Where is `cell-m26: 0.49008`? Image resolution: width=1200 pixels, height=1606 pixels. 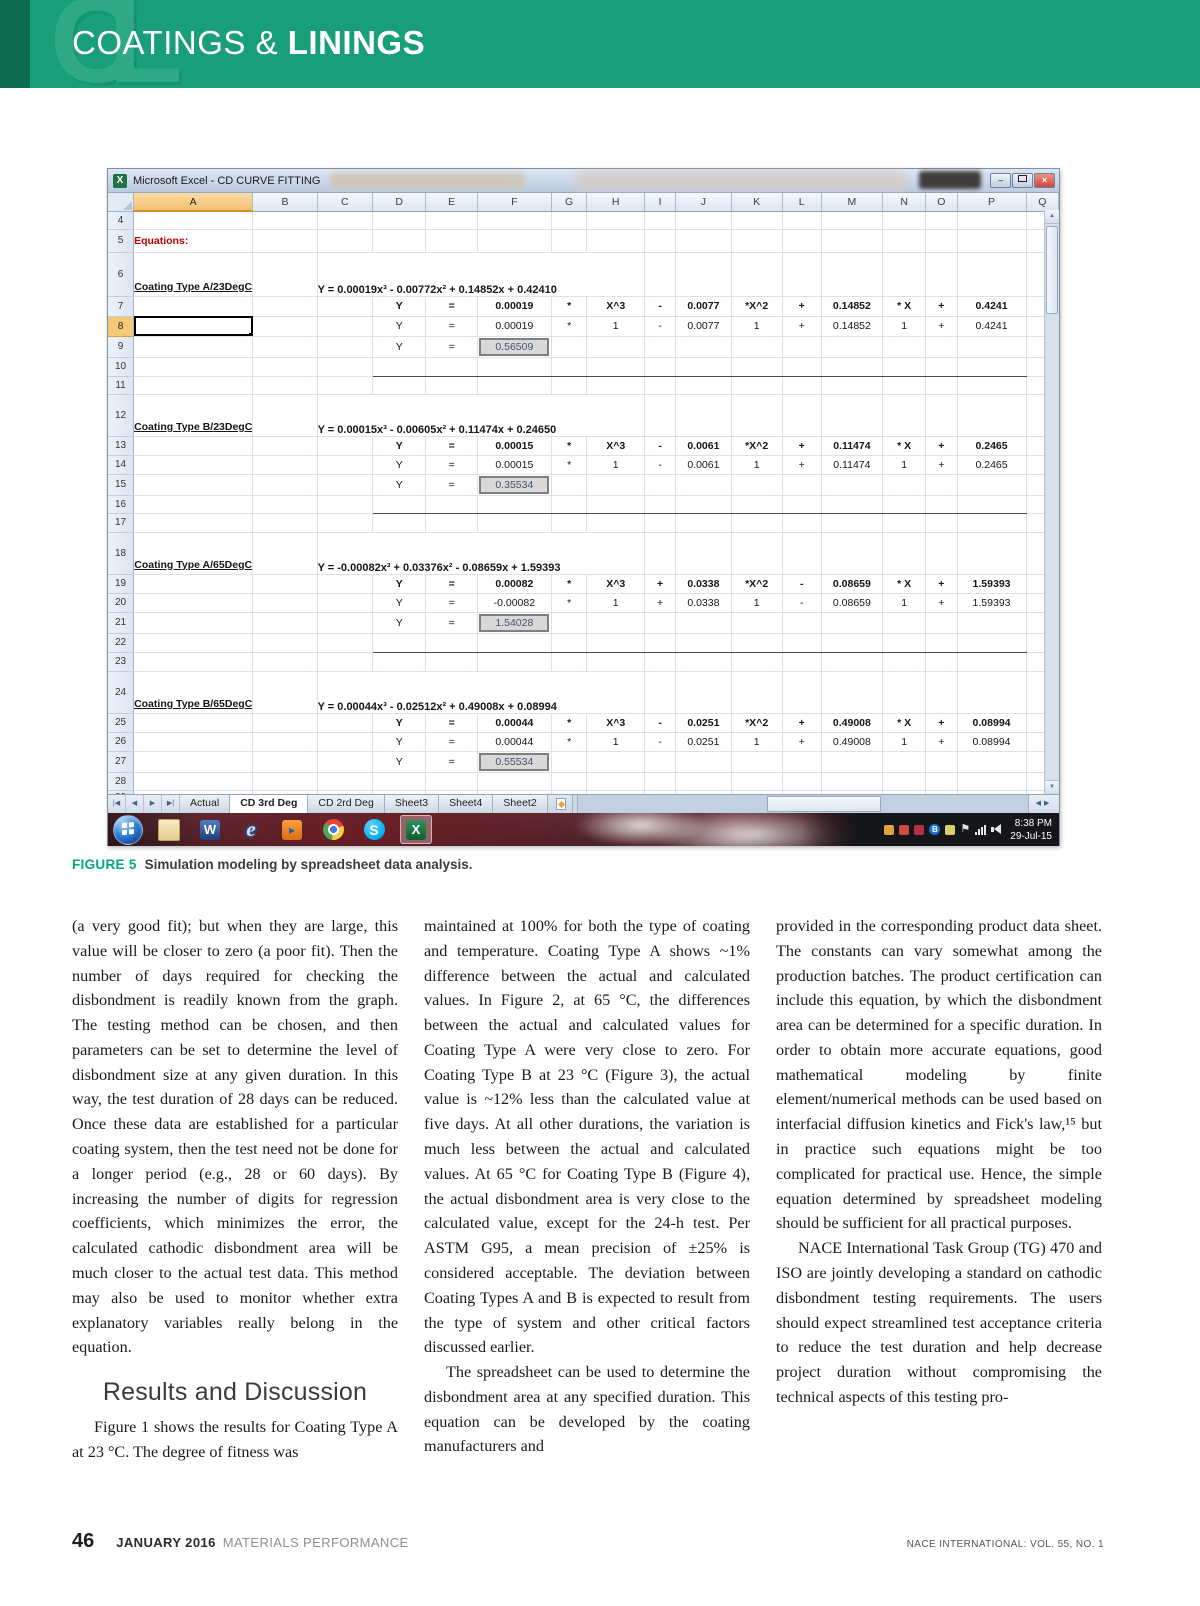
cell-m26: 0.49008 is located at coordinates (852, 742).